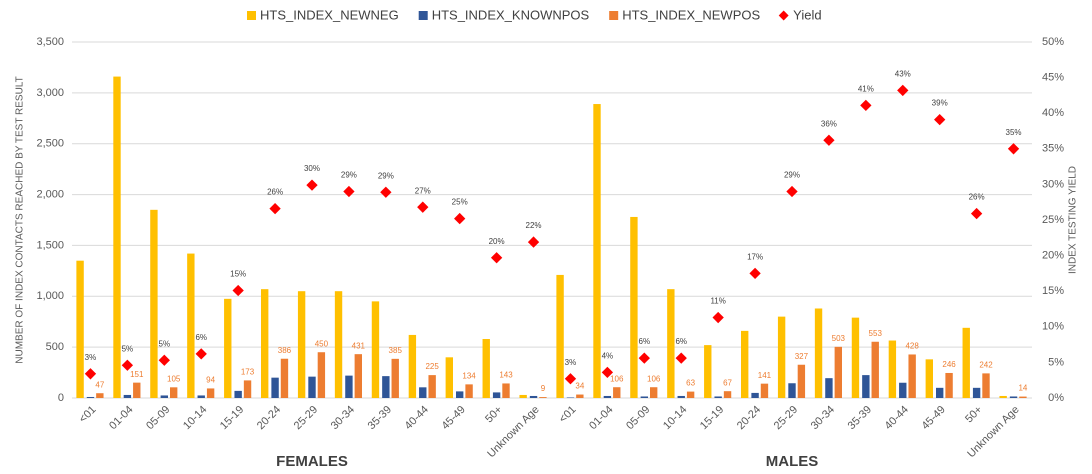 The width and height of the screenshot is (1092, 474). Describe the element at coordinates (55, 347) in the screenshot. I see `y-tick-label: 500` at that location.